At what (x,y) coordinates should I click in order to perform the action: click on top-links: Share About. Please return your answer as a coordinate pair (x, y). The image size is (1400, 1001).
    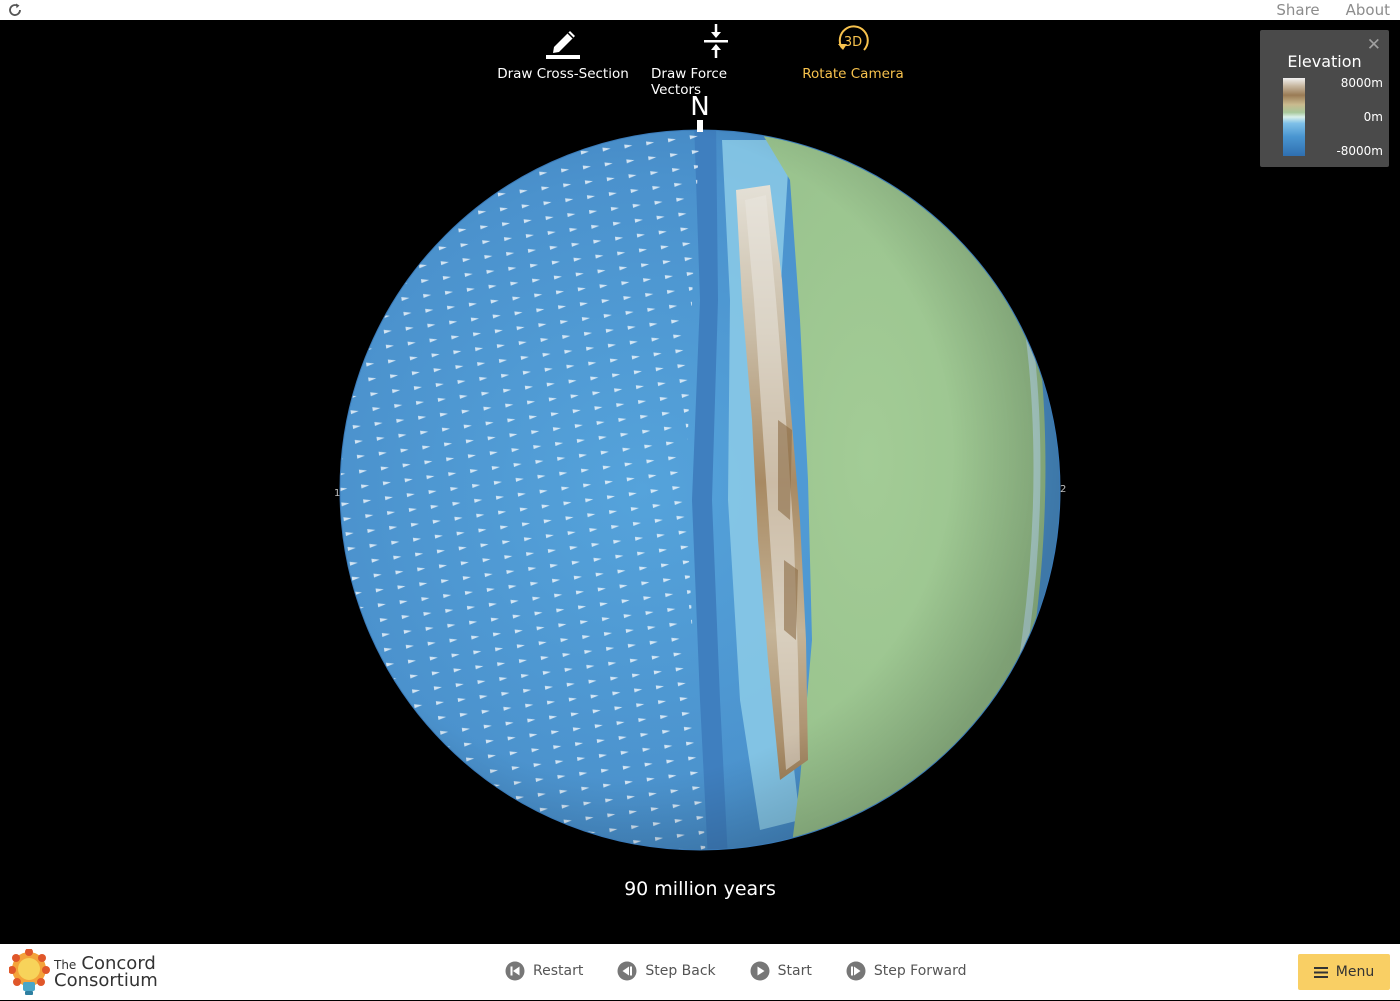
    Looking at the image, I should click on (1333, 10).